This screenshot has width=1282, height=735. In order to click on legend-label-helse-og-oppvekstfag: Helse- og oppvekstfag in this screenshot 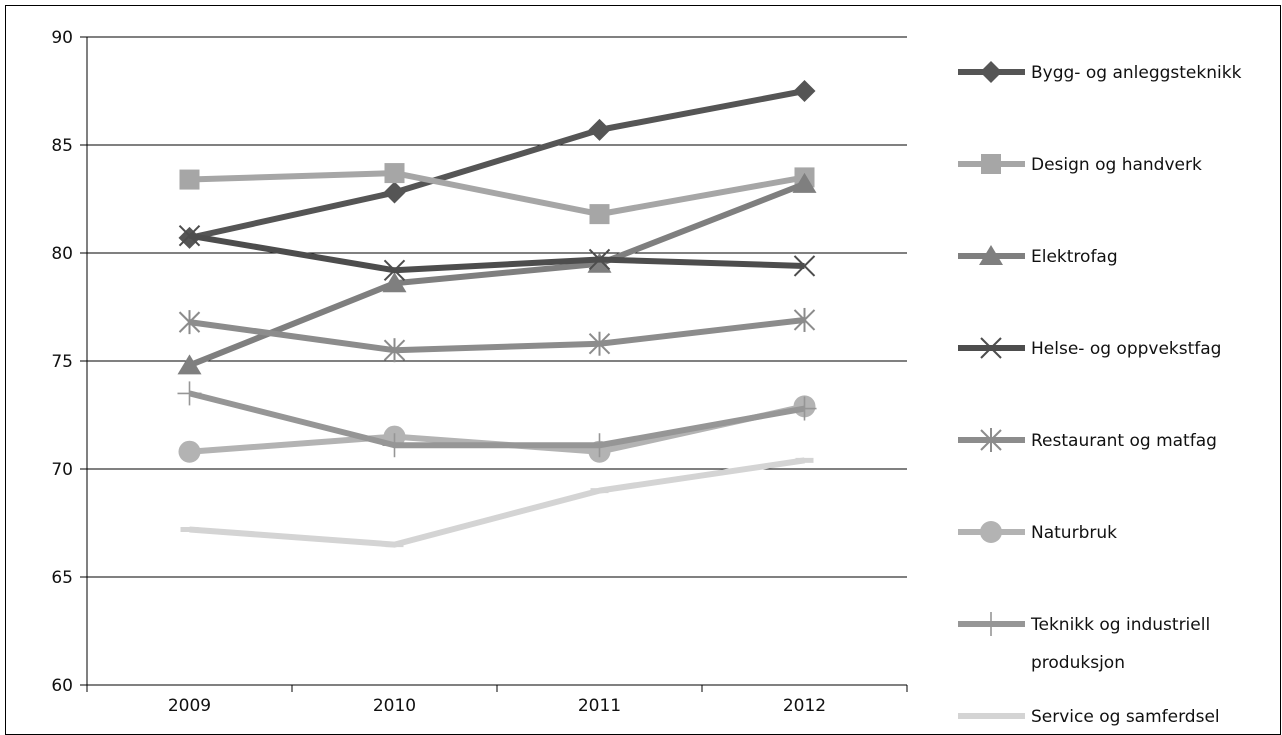, I will do `click(1126, 349)`.